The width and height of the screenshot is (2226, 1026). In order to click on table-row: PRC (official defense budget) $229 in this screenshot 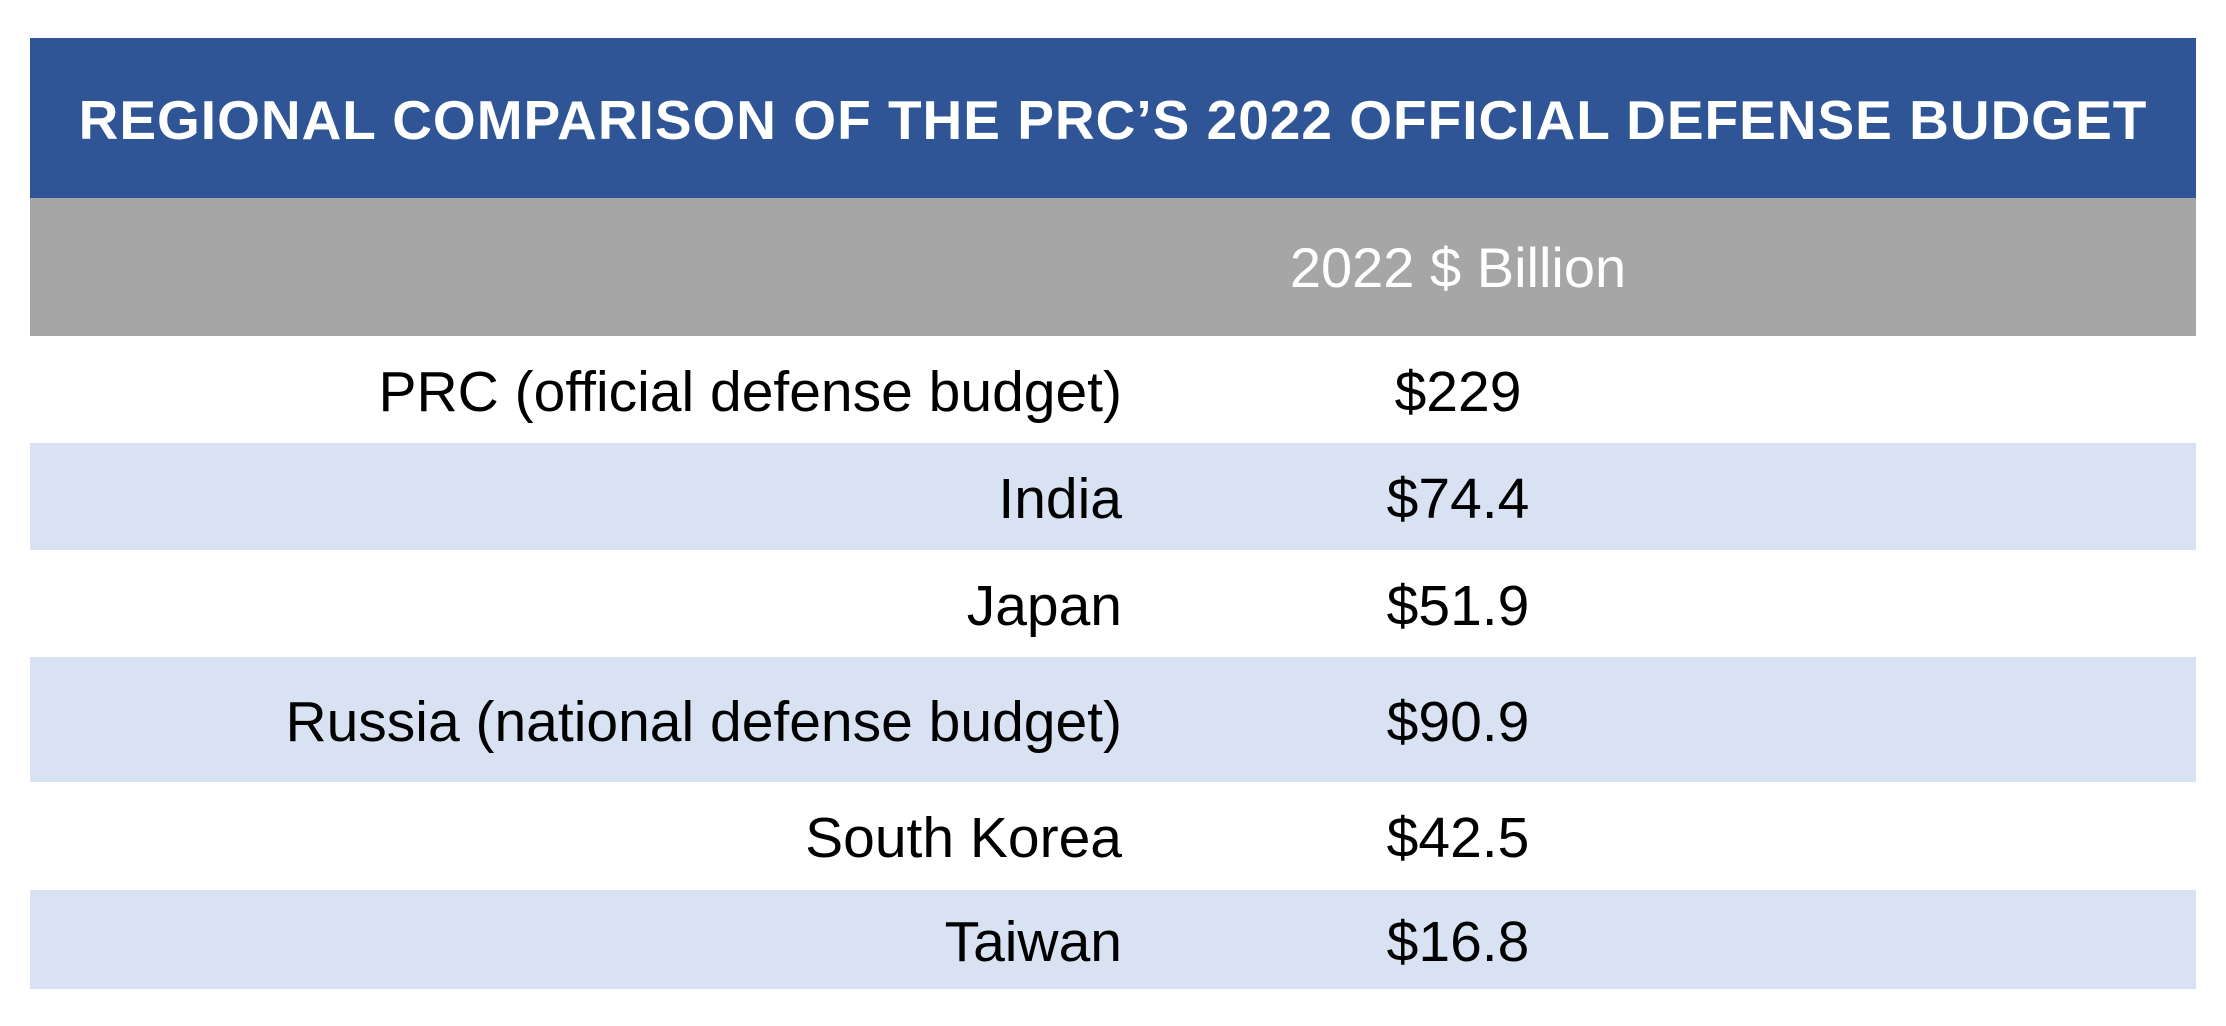, I will do `click(1113, 389)`.